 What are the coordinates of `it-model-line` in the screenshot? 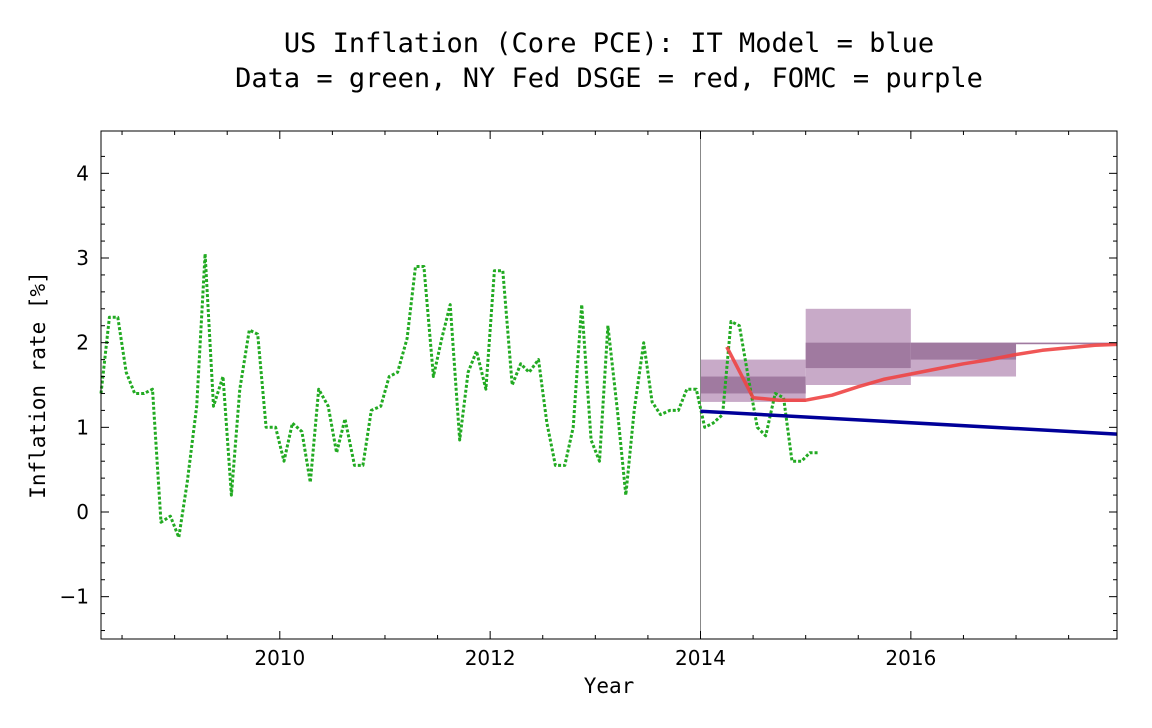 It's located at (909, 422).